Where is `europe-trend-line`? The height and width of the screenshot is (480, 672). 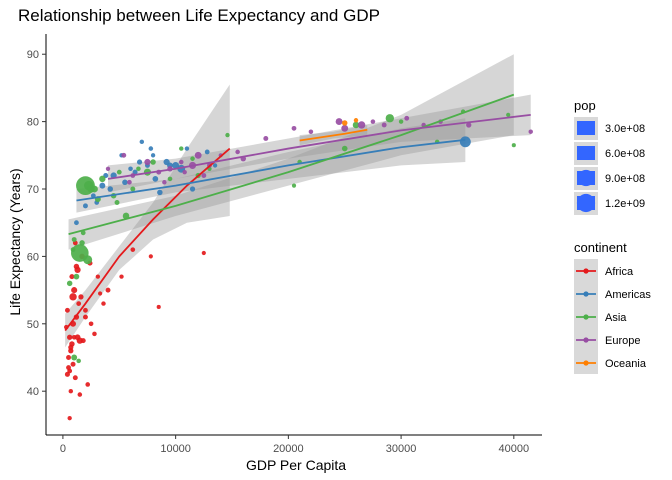 europe-trend-line is located at coordinates (319, 146).